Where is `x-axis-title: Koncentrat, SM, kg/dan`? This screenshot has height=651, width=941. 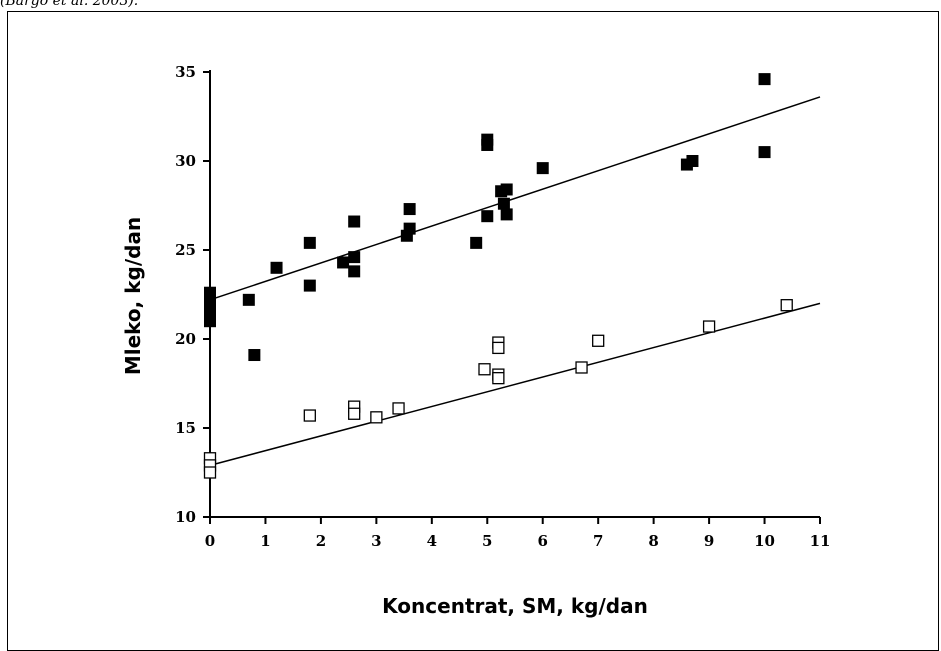 x-axis-title: Koncentrat, SM, kg/dan is located at coordinates (515, 606).